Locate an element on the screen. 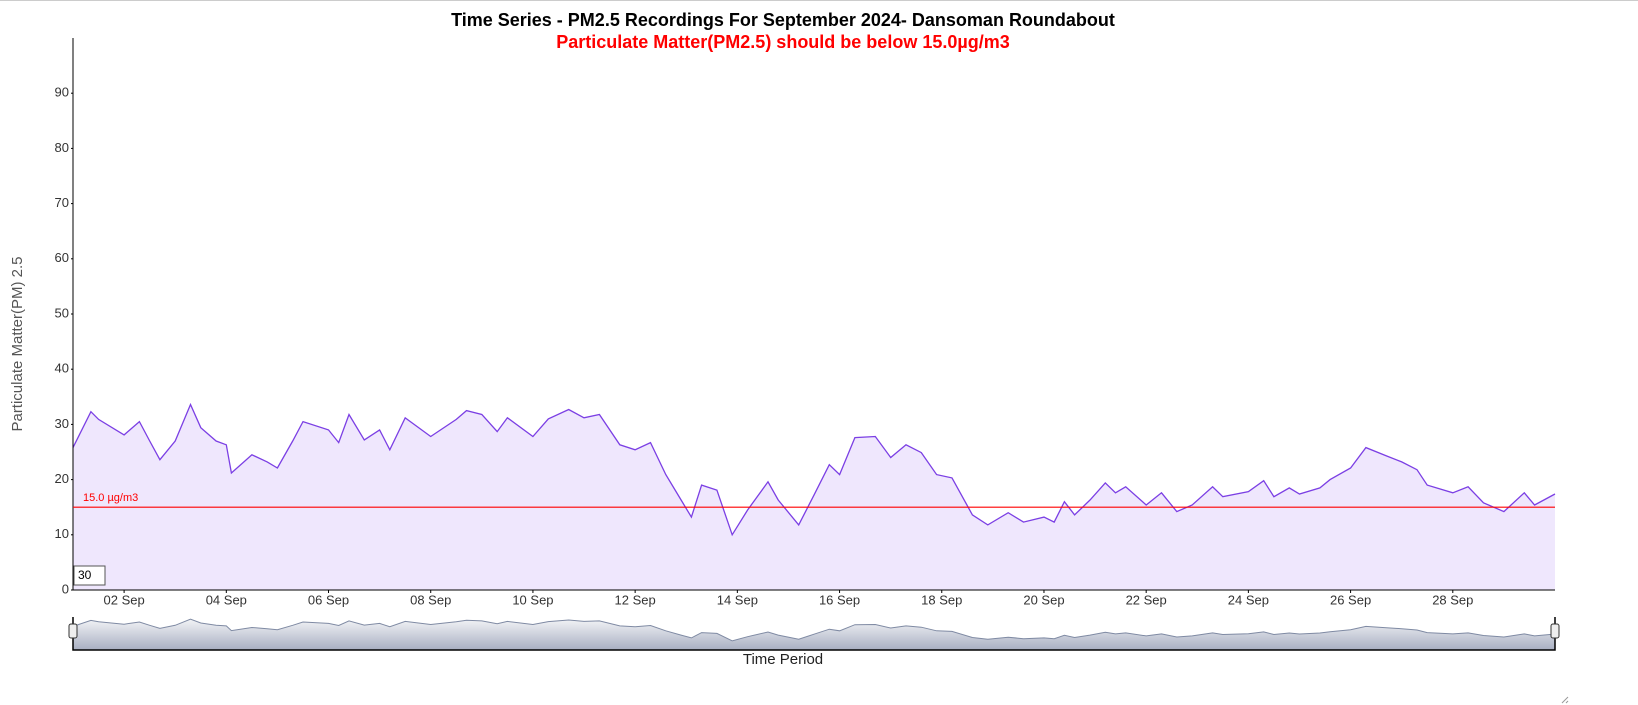 The image size is (1638, 705). x-tick-label: 22 Sep is located at coordinates (1146, 599).